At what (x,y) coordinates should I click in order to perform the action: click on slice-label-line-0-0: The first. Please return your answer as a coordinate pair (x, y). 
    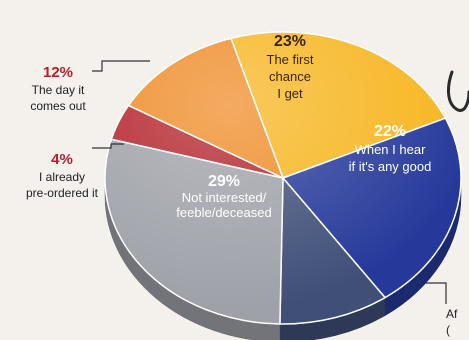
    Looking at the image, I should click on (290, 59).